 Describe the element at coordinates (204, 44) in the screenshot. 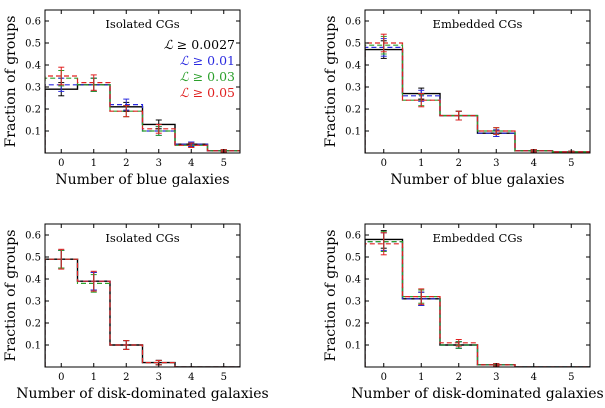

I see `legend-threshold: ≥ 0.0027` at that location.